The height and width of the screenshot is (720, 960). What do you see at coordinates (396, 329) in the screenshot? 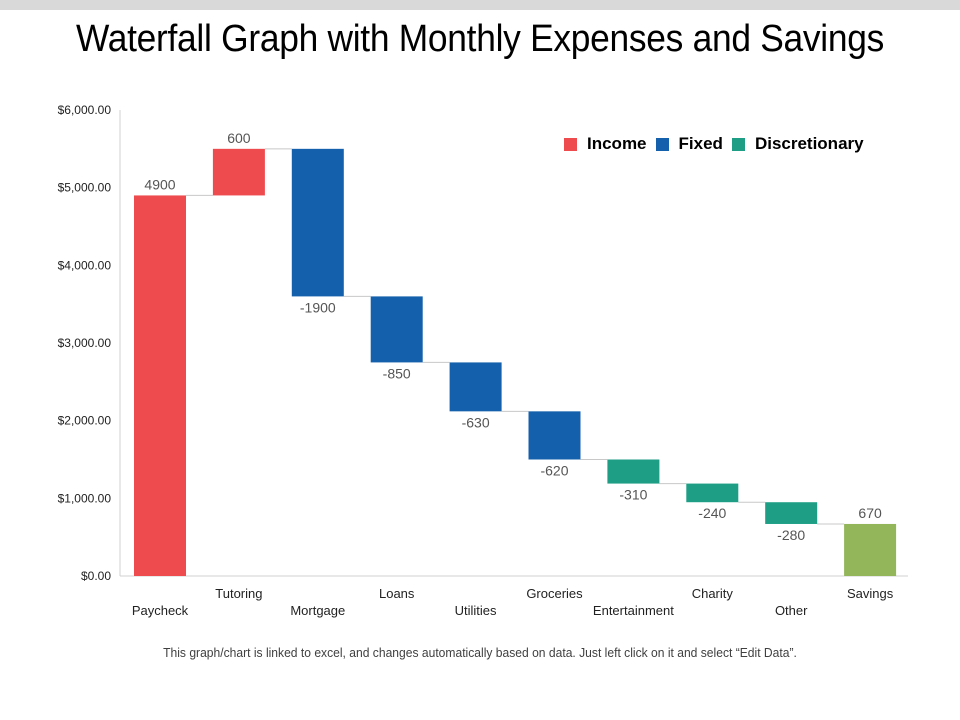
I see `bar-loans` at bounding box center [396, 329].